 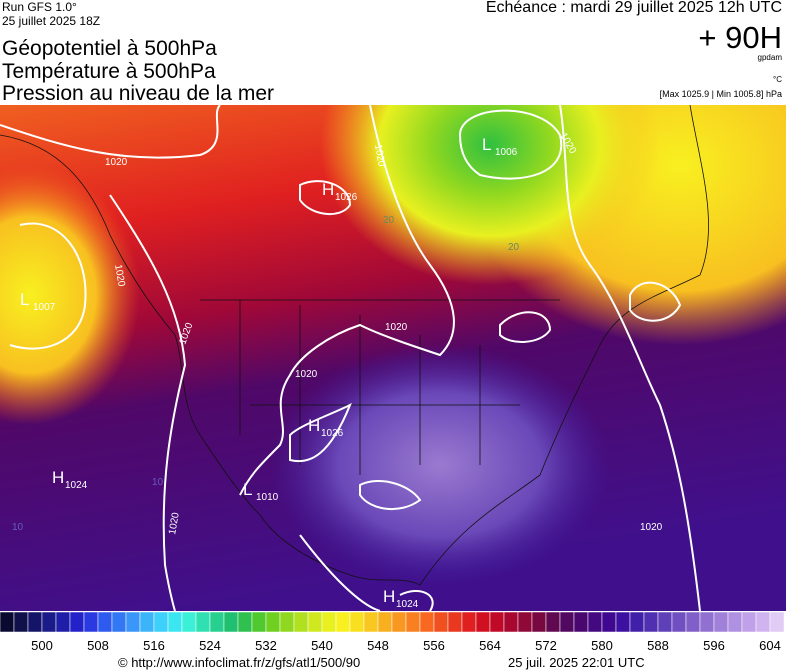 I want to click on unit-label: gpdam, so click(x=769, y=57).